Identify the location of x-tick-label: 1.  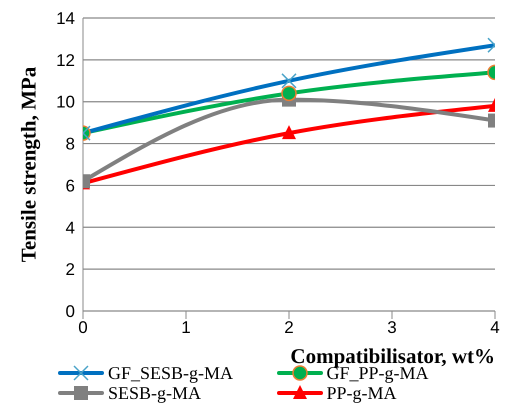
(186, 328).